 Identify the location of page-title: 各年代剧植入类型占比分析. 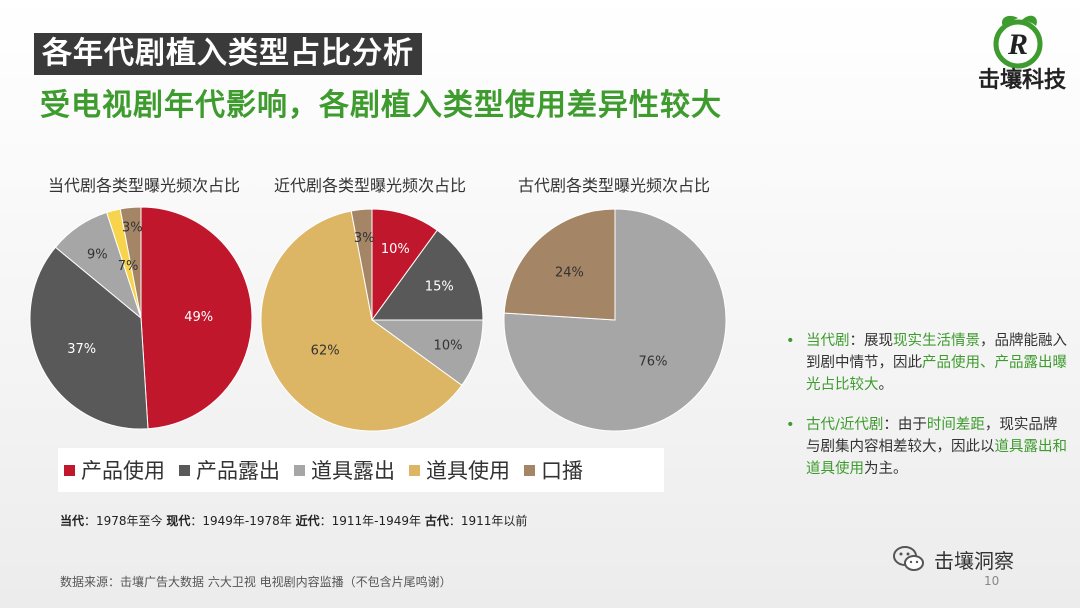
(228, 54).